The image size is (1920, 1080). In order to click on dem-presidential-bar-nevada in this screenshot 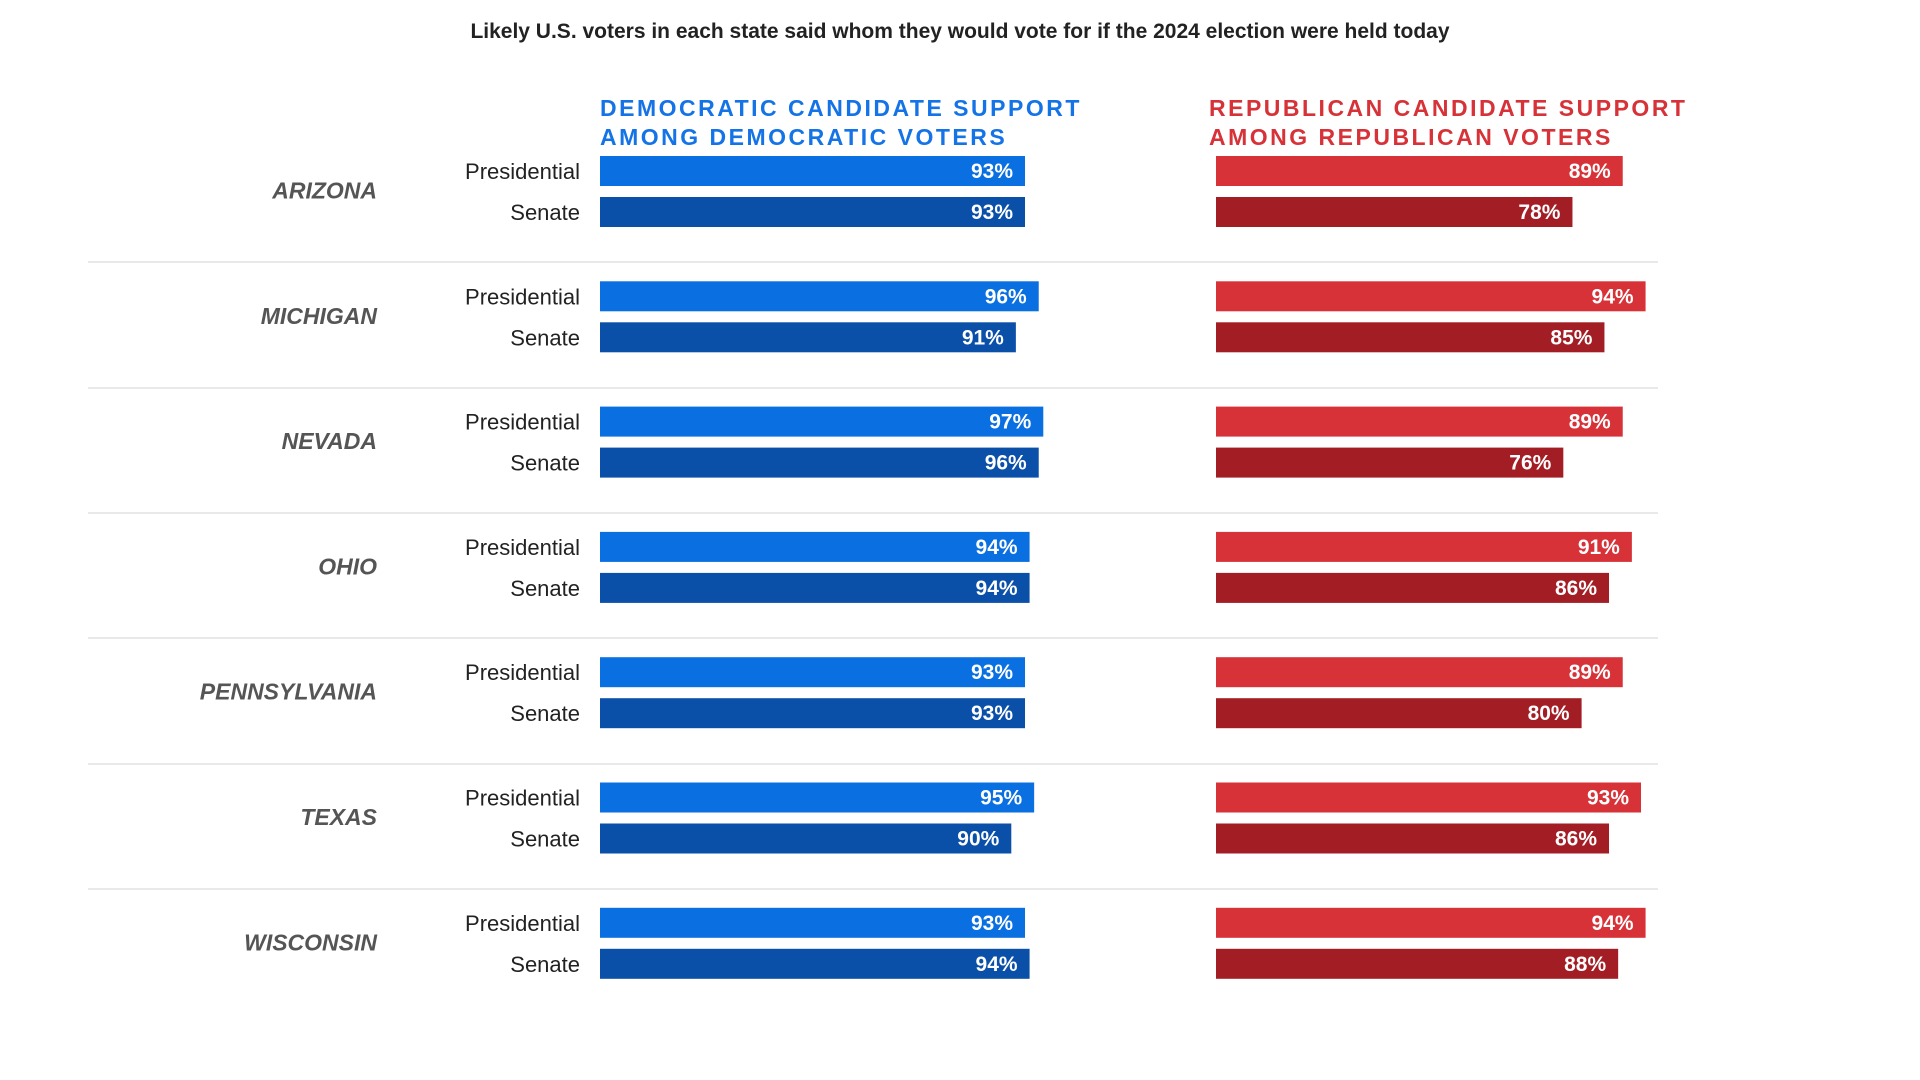, I will do `click(822, 421)`.